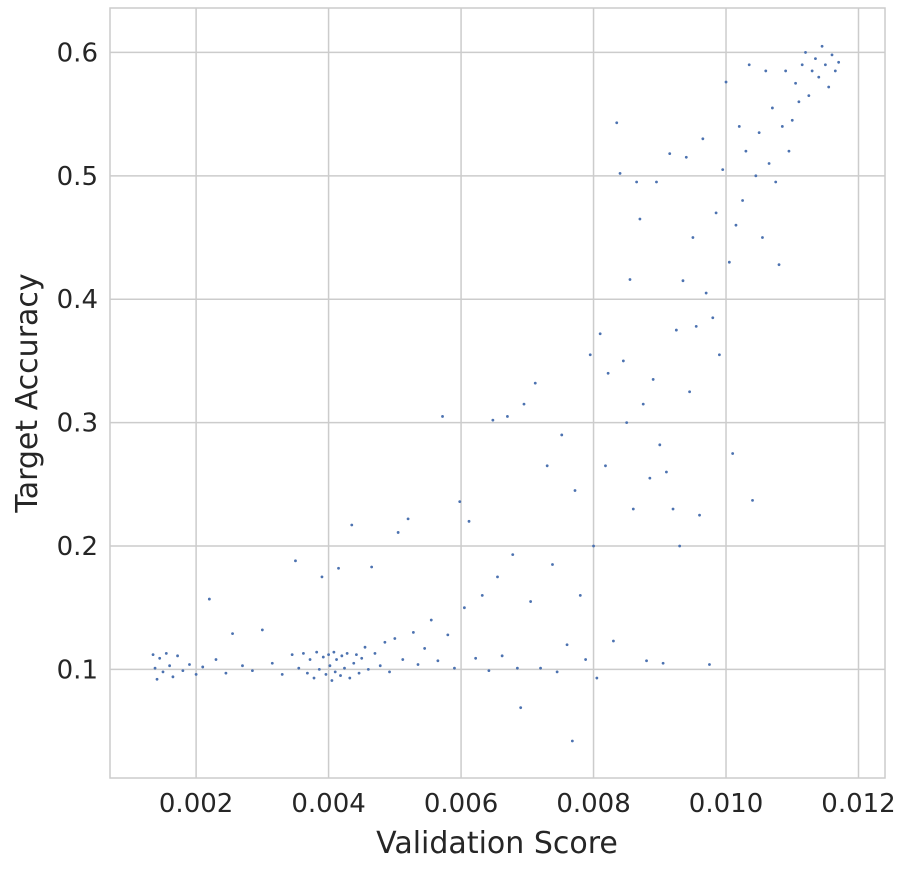 The height and width of the screenshot is (870, 913). Describe the element at coordinates (27, 393) in the screenshot. I see `y-axis-label: Target Accuracy` at that location.